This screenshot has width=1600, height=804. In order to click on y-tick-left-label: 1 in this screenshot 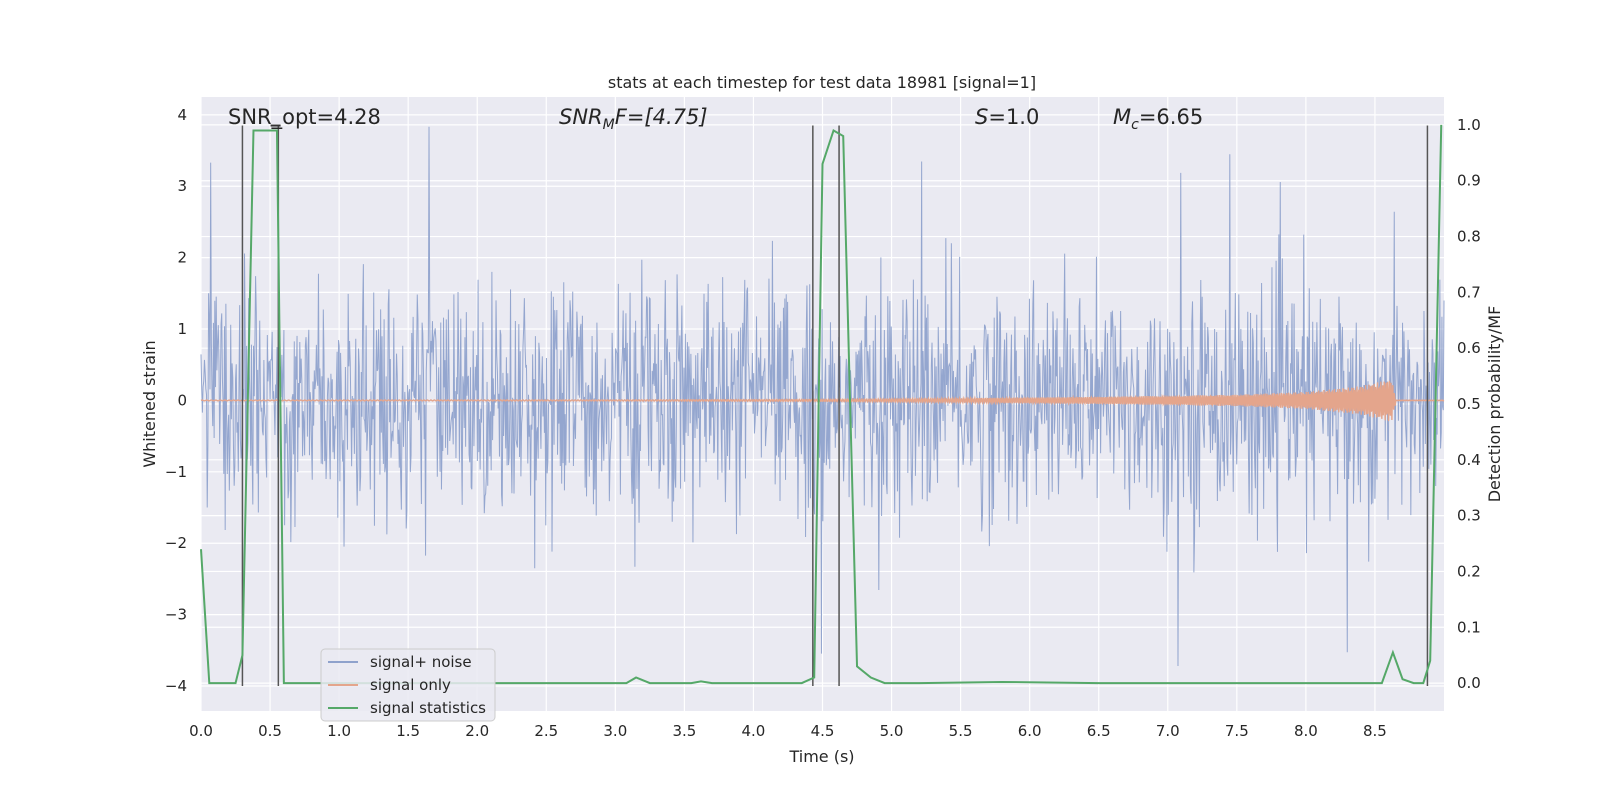, I will do `click(182, 329)`.